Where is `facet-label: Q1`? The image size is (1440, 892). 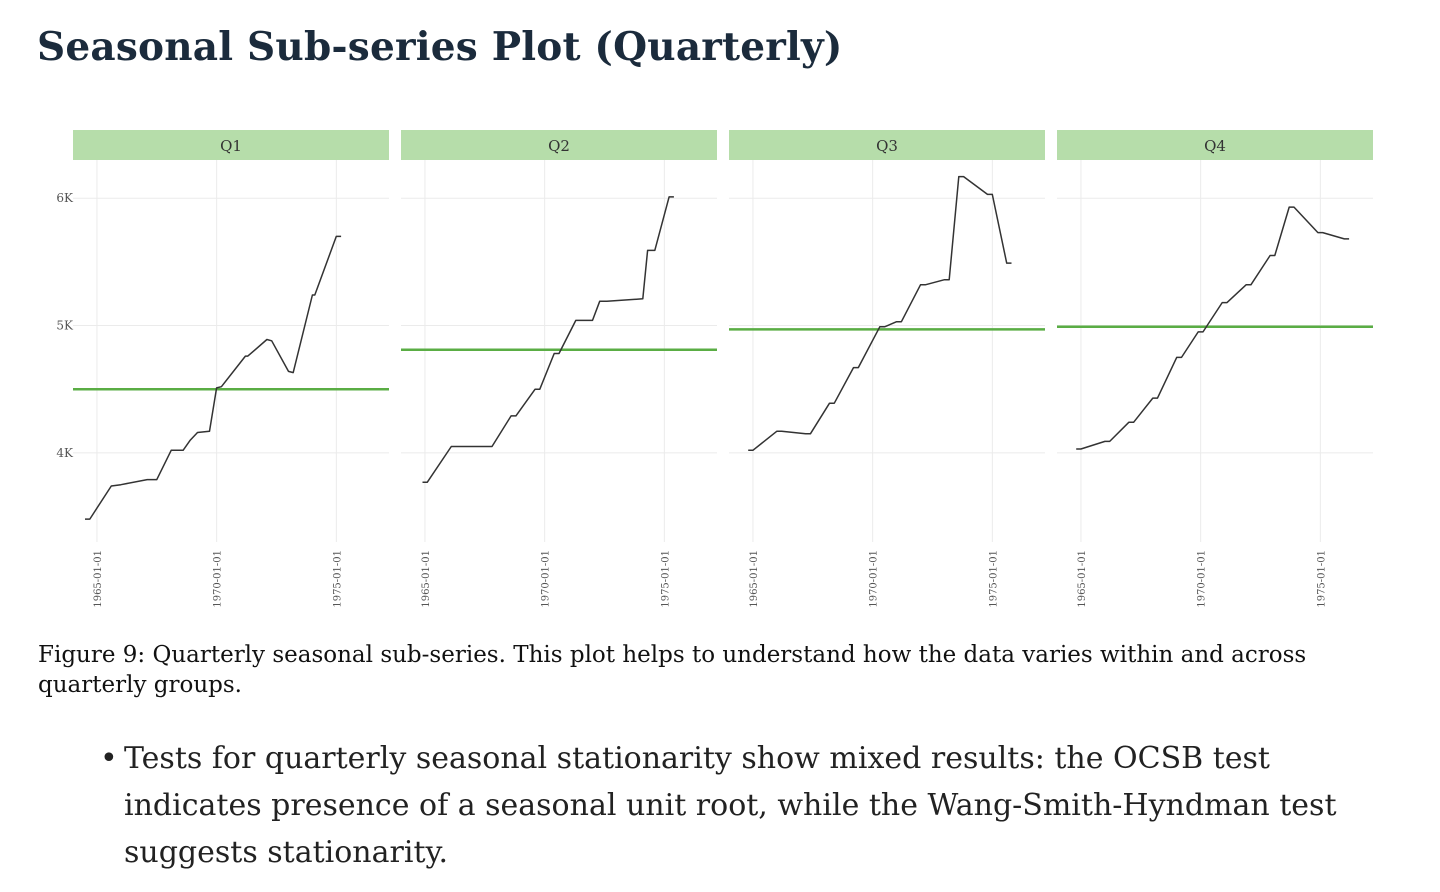 facet-label: Q1 is located at coordinates (231, 146).